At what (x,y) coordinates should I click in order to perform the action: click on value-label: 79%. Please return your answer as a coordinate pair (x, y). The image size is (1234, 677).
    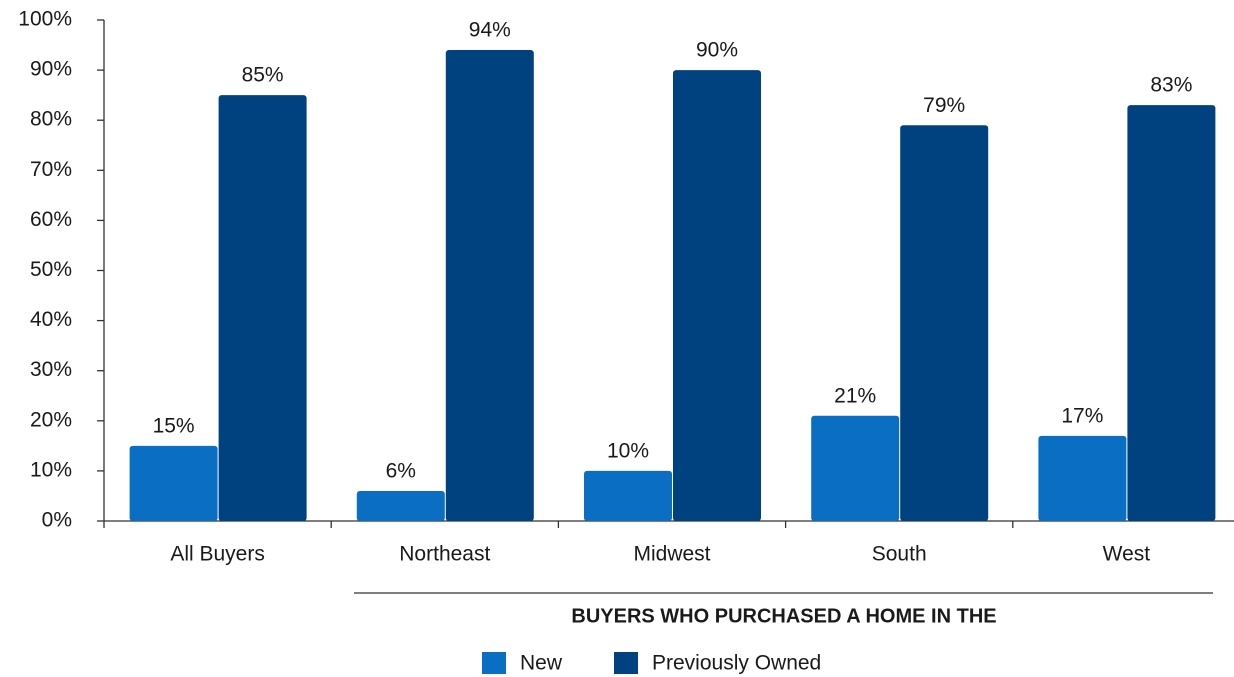
    Looking at the image, I should click on (944, 105).